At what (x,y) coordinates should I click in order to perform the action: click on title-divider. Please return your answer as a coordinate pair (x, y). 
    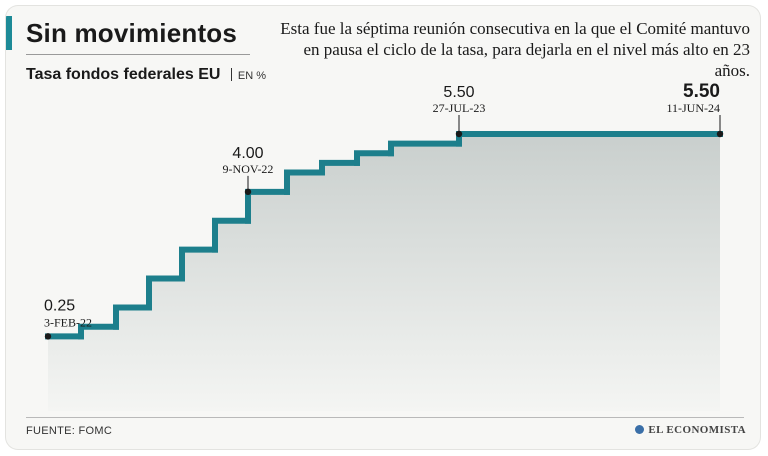
    Looking at the image, I should click on (138, 54).